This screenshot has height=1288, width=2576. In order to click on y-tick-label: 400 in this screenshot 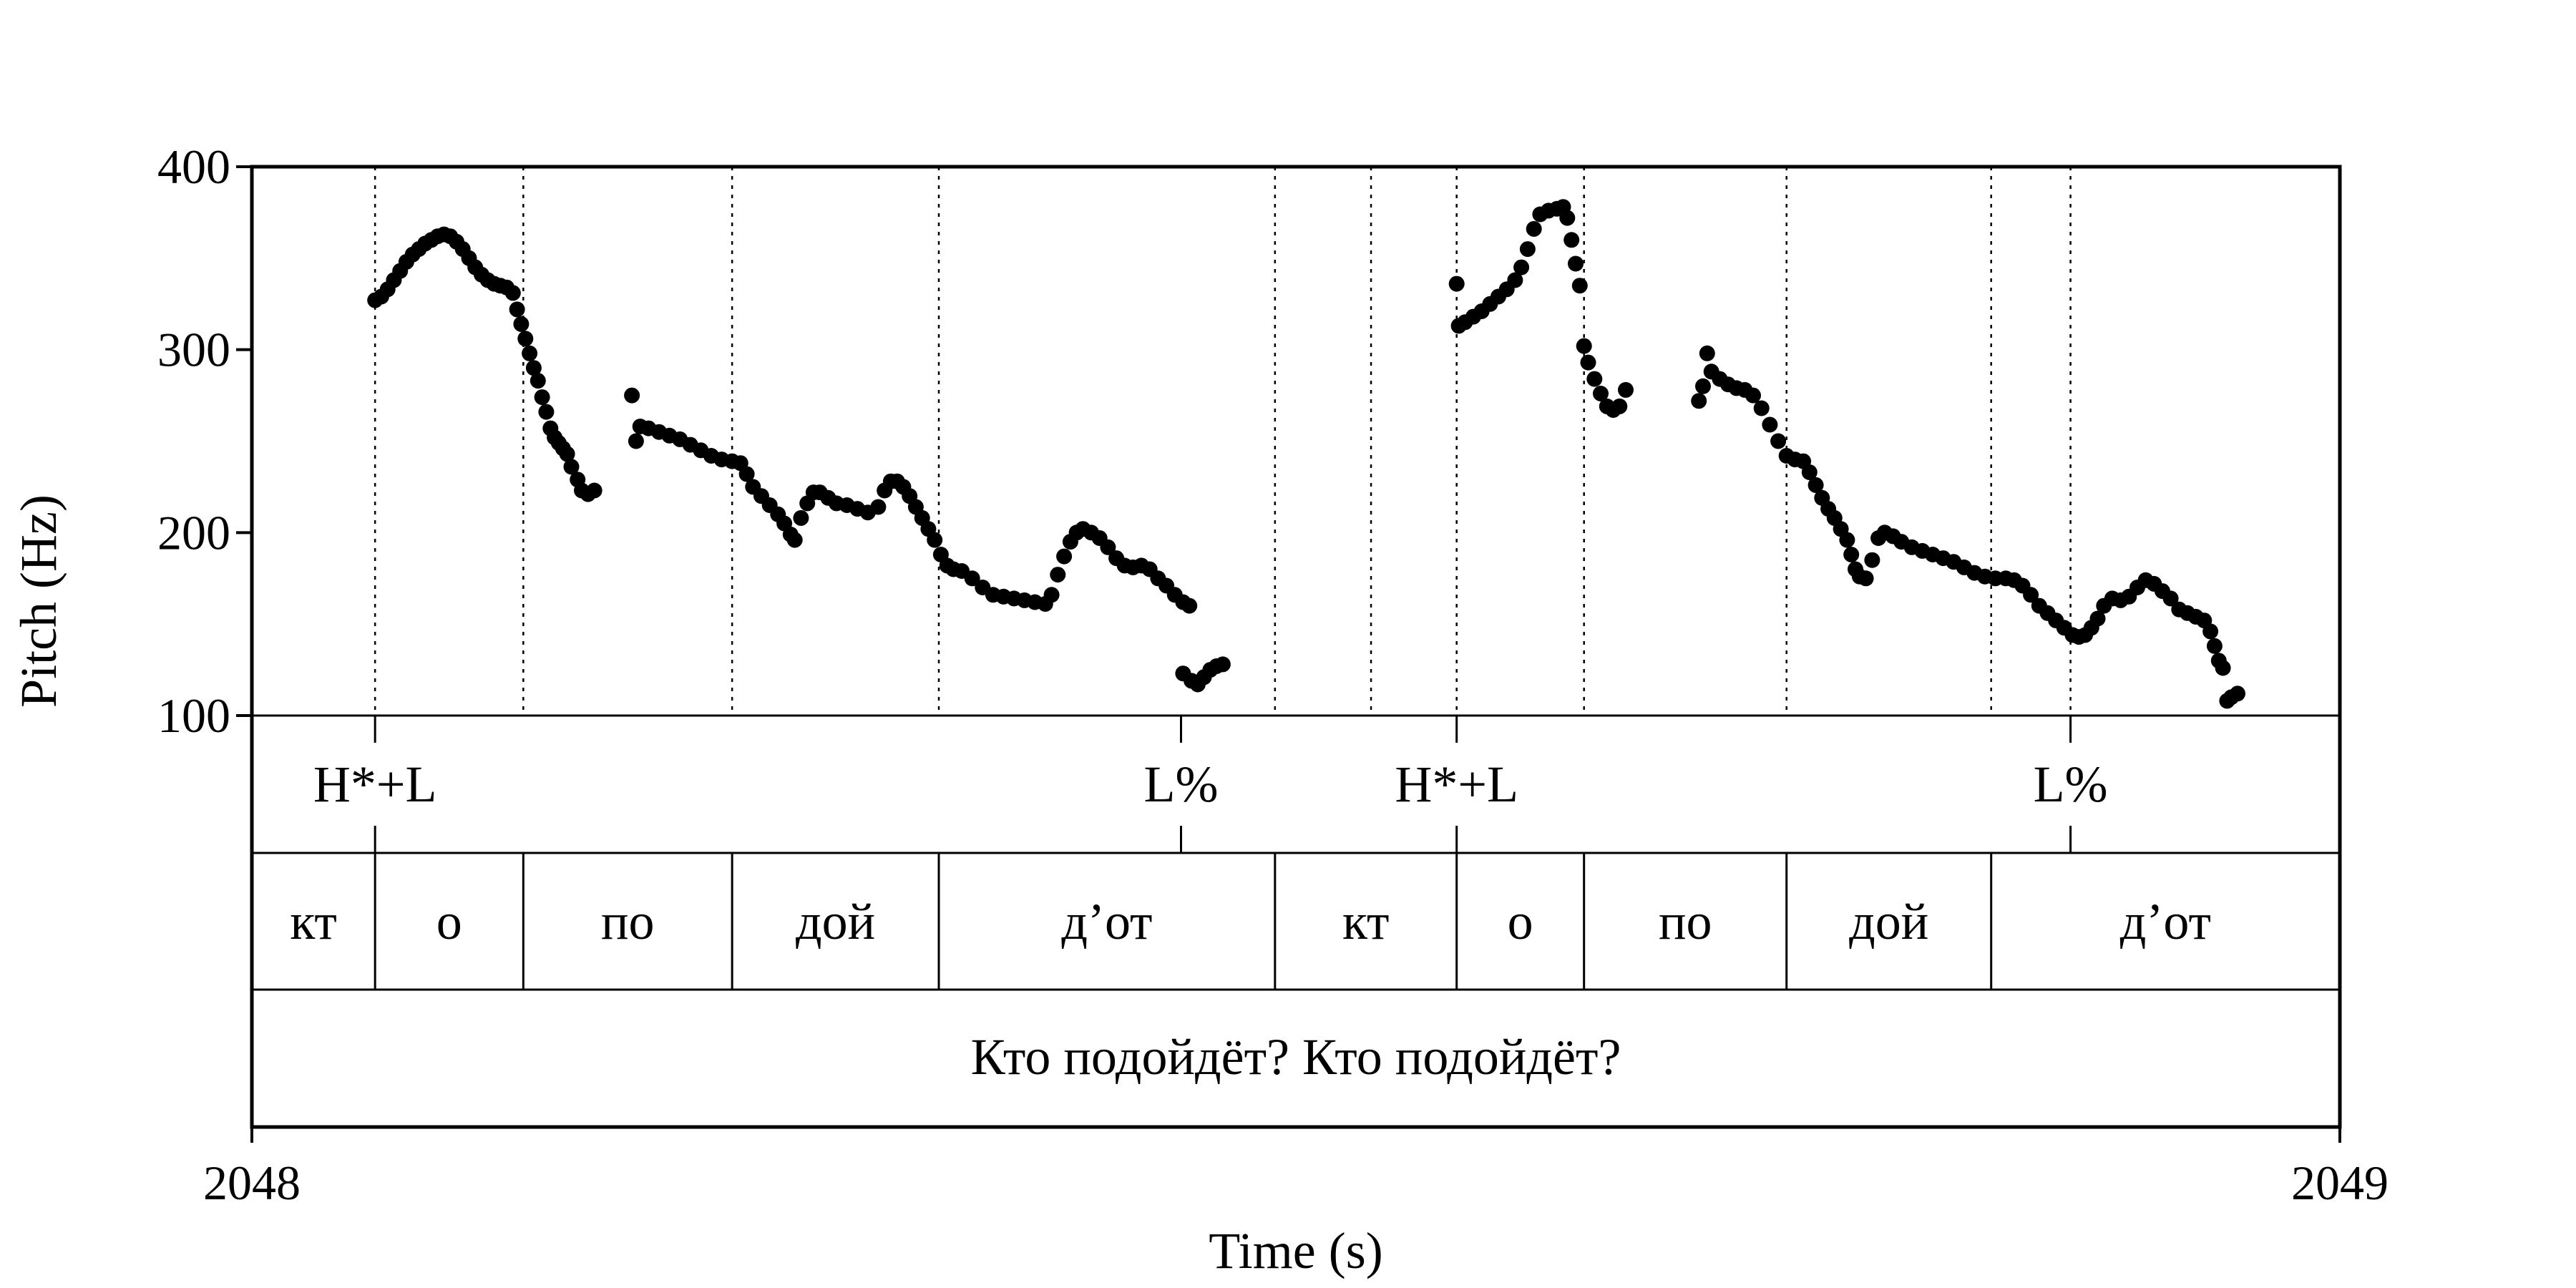, I will do `click(193, 167)`.